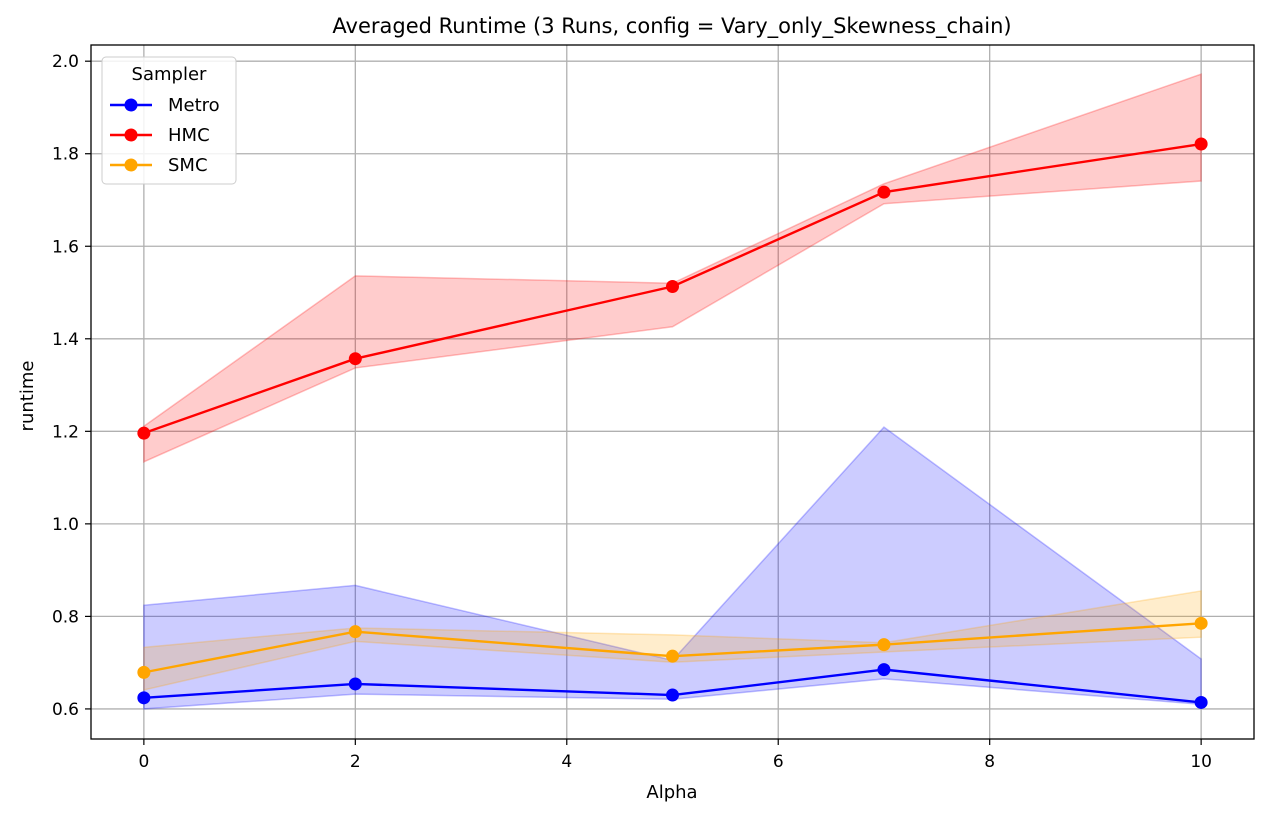  What do you see at coordinates (71, 386) in the screenshot?
I see `y-axis-ticks: 0.6 0.8 1.0 1.2 1.4 1.6 1.8 2.0` at bounding box center [71, 386].